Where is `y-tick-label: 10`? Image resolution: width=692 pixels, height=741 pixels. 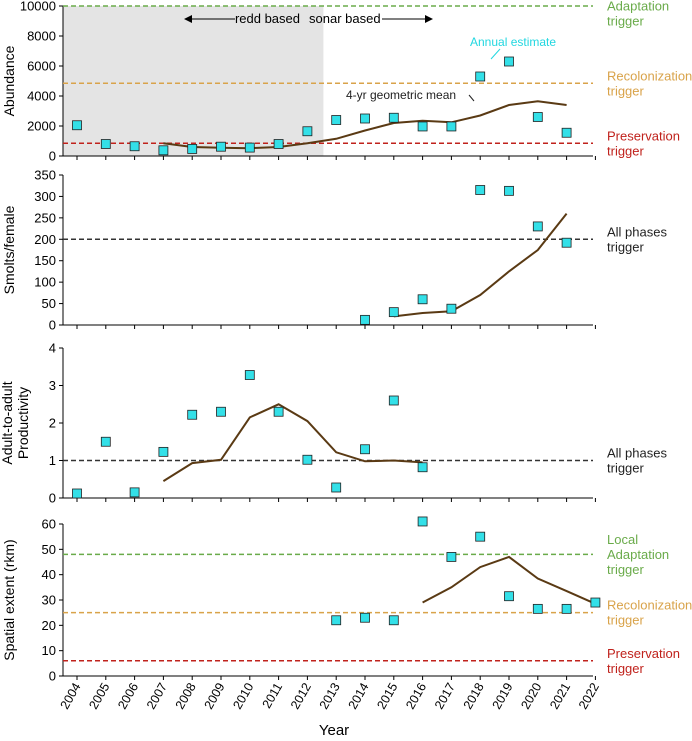
y-tick-label: 10 is located at coordinates (49, 650).